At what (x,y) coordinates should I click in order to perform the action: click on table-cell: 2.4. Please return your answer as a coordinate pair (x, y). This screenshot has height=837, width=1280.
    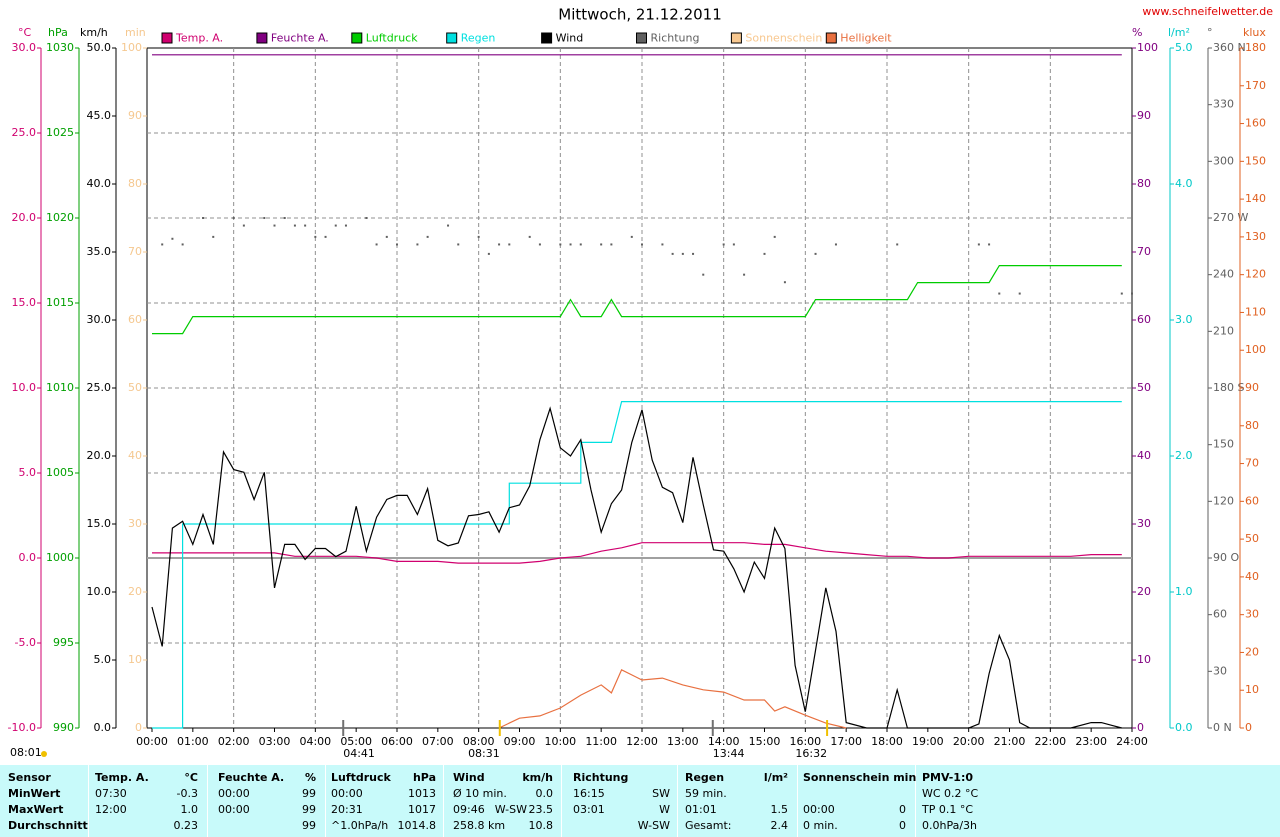
    Looking at the image, I should click on (779, 825).